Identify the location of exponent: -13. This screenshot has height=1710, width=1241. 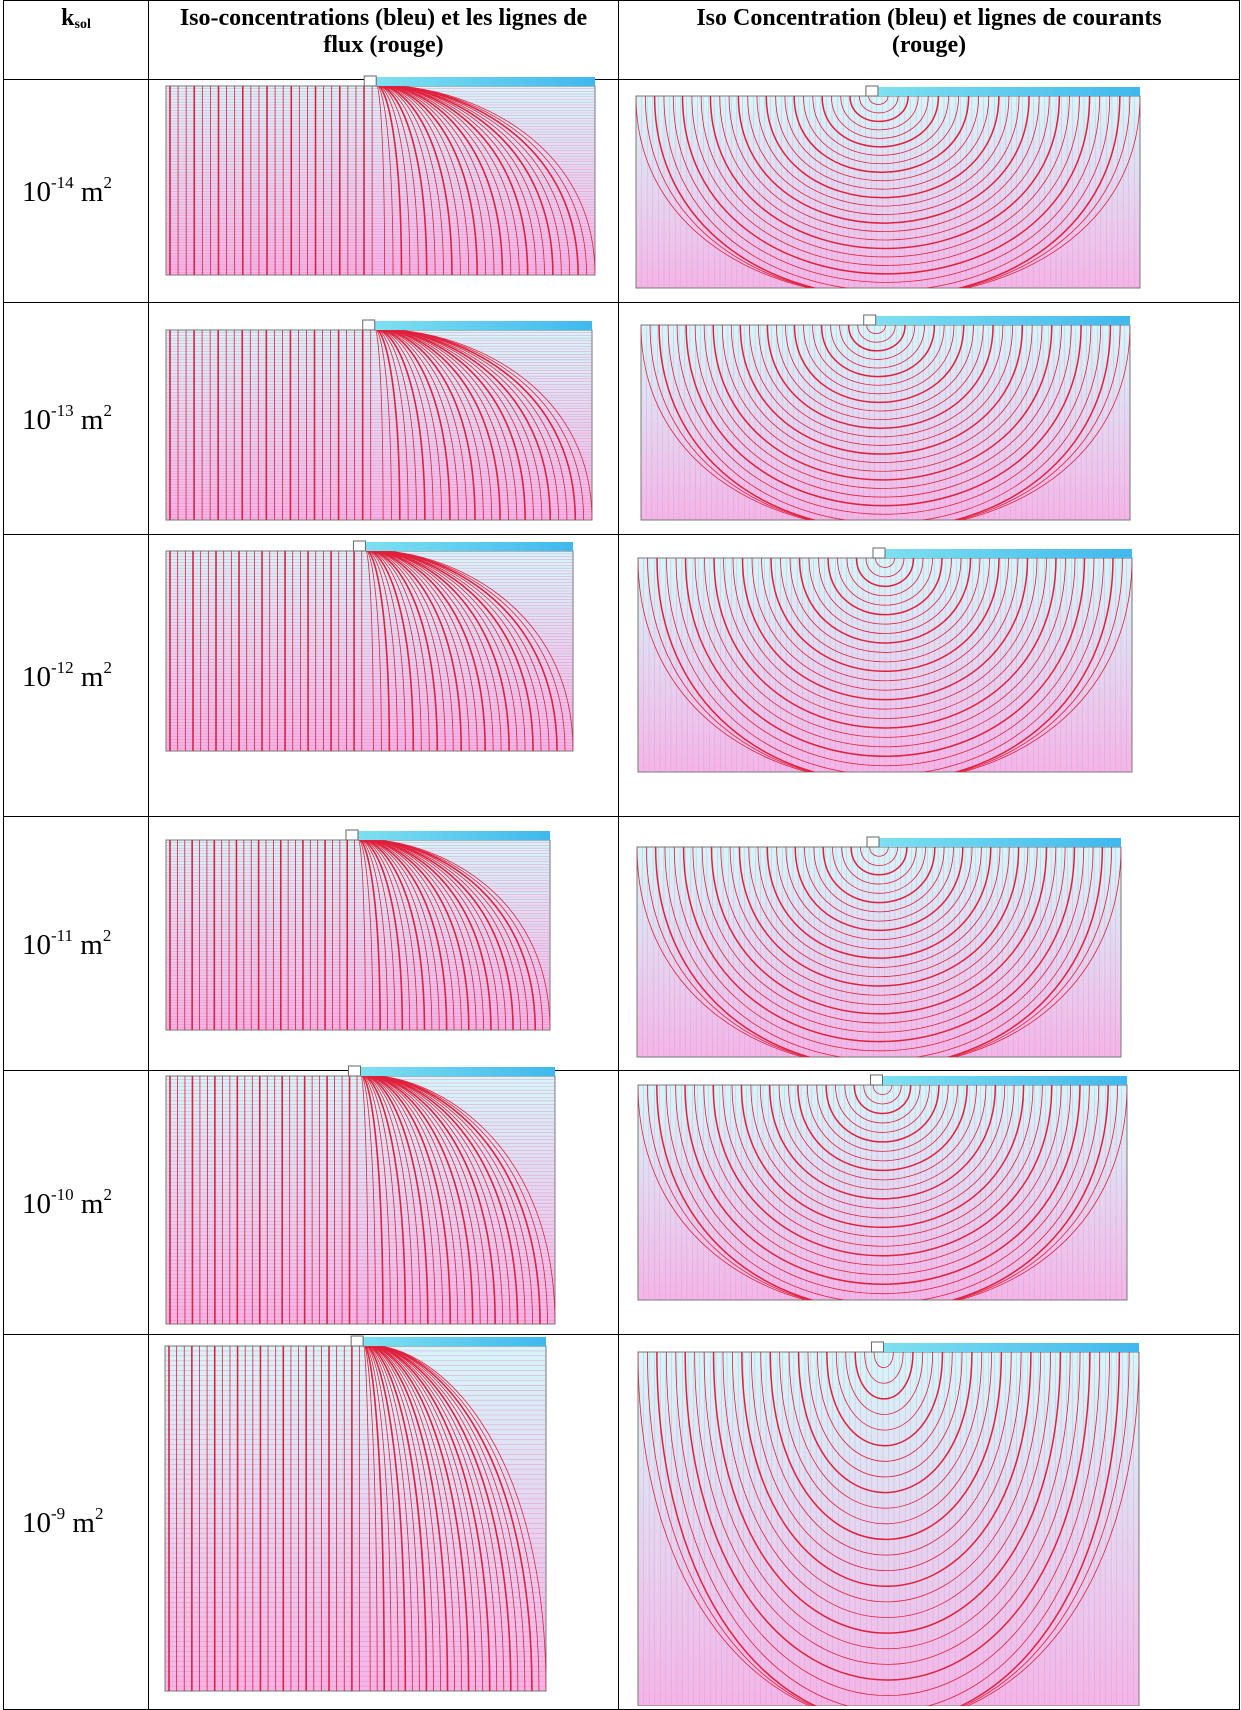
(62, 410).